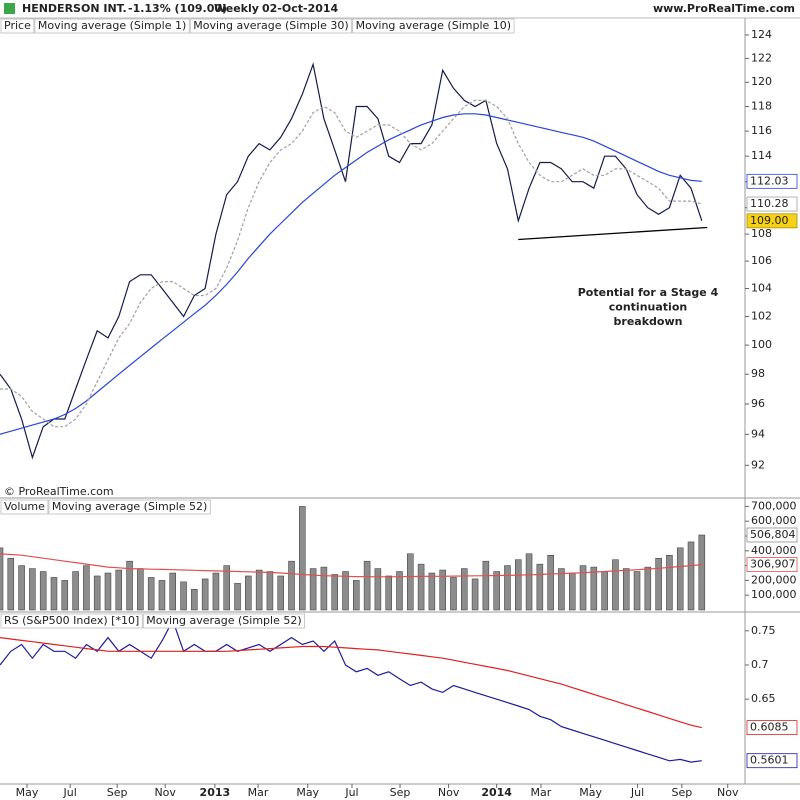 The height and width of the screenshot is (800, 800). Describe the element at coordinates (724, 8) in the screenshot. I see `site: www.ProRealTime.com` at that location.